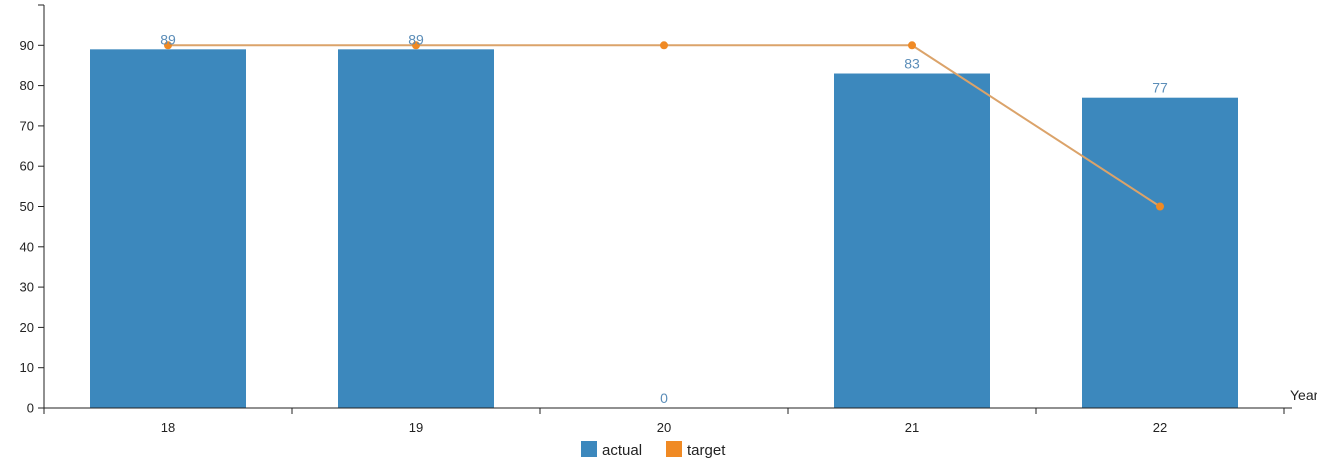  Describe the element at coordinates (27, 45) in the screenshot. I see `y-tick-label: 90` at that location.